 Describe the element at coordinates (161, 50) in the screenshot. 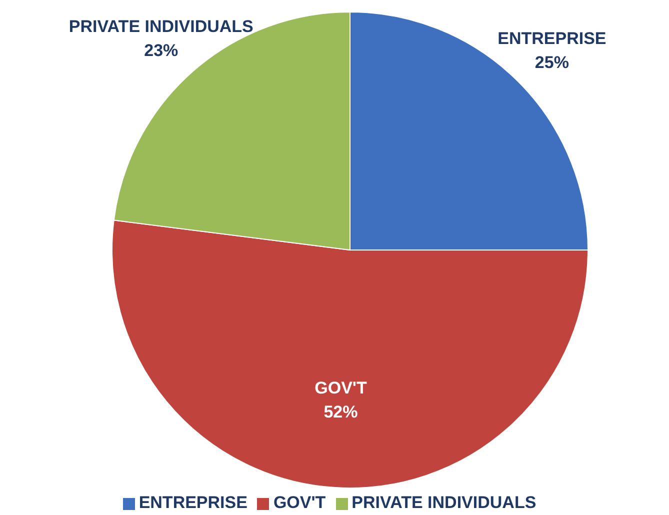

I see `data-label: 23%` at that location.